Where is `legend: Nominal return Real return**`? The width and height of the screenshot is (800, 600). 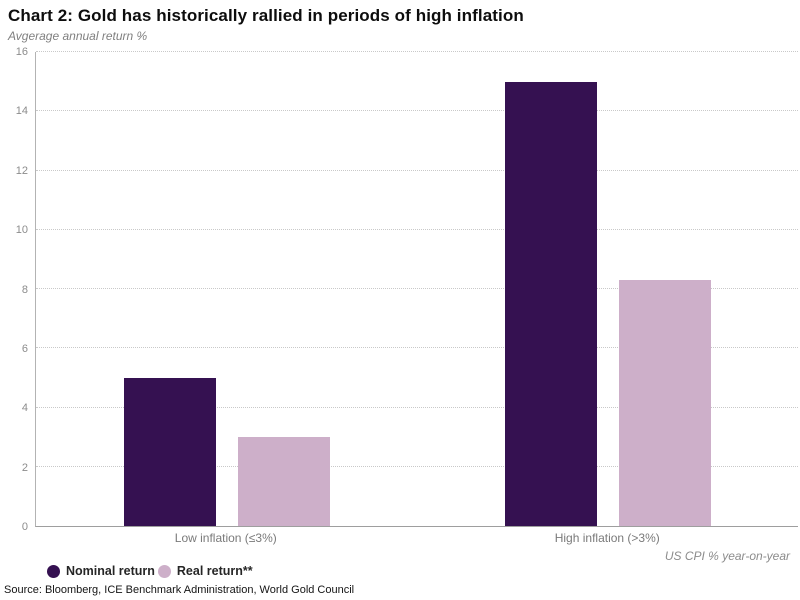 legend: Nominal return Real return** is located at coordinates (150, 571).